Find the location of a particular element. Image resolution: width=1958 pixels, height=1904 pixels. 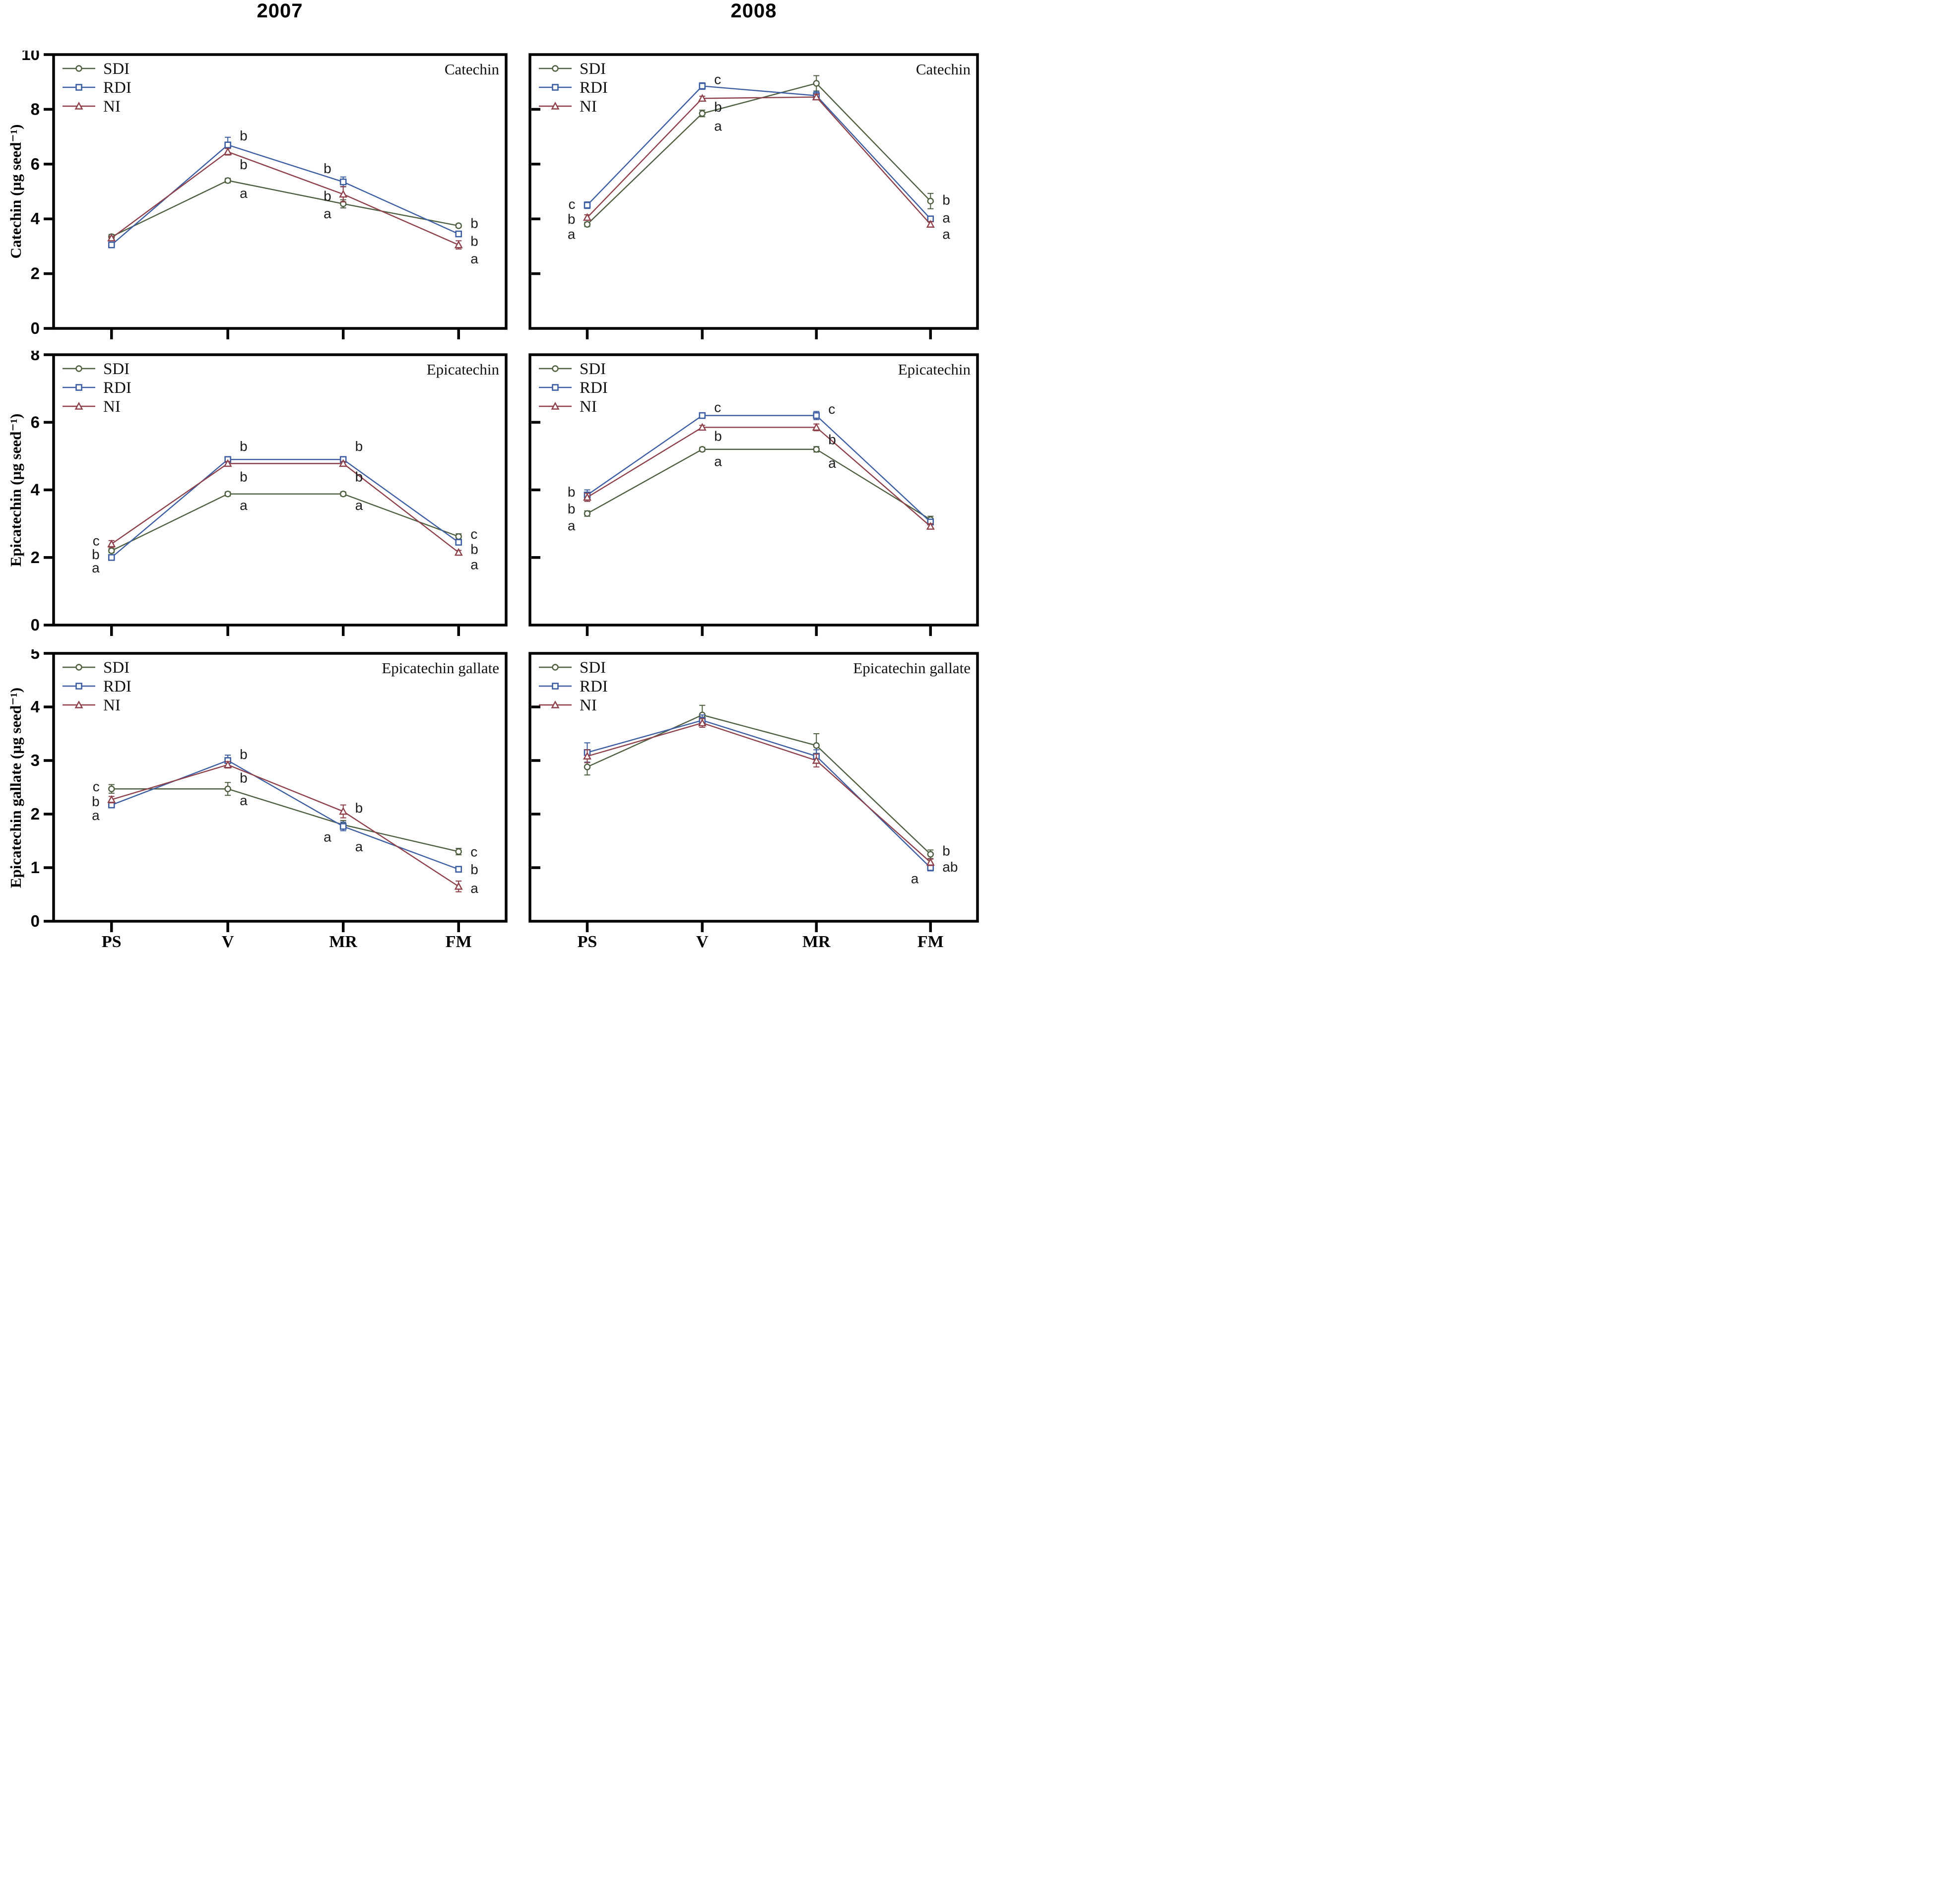

x-axis-ticks is located at coordinates (759, 334).